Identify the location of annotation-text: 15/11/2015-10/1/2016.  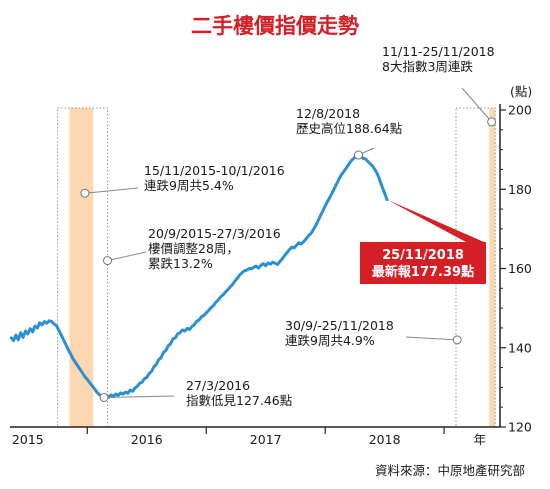
(214, 170).